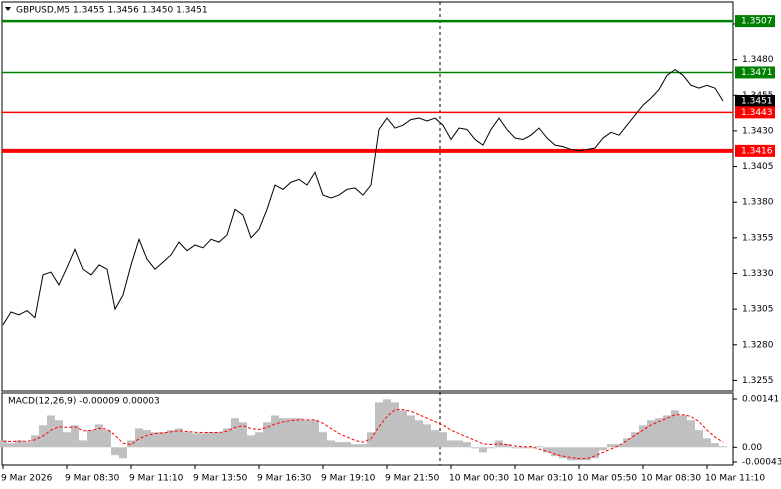 Image resolution: width=781 pixels, height=489 pixels. I want to click on level-label: 1.3443, so click(757, 113).